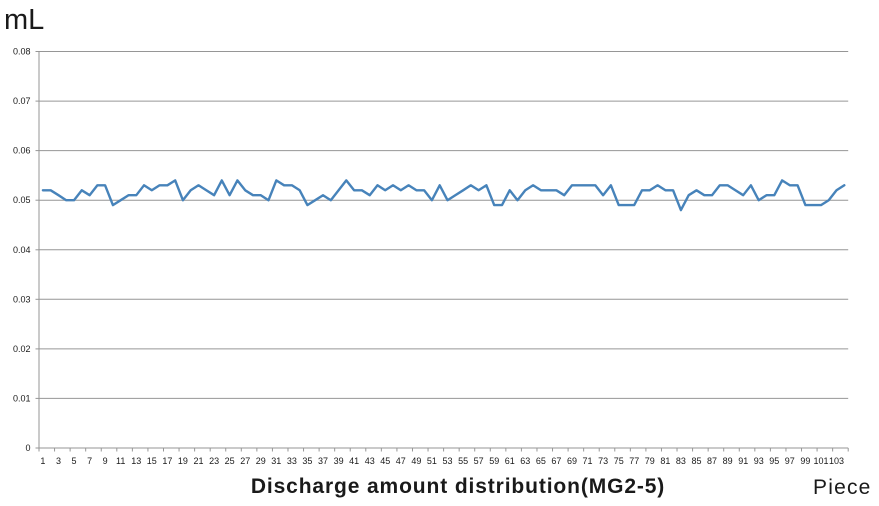 The width and height of the screenshot is (879, 506). I want to click on svg-text: 57, so click(479, 461).